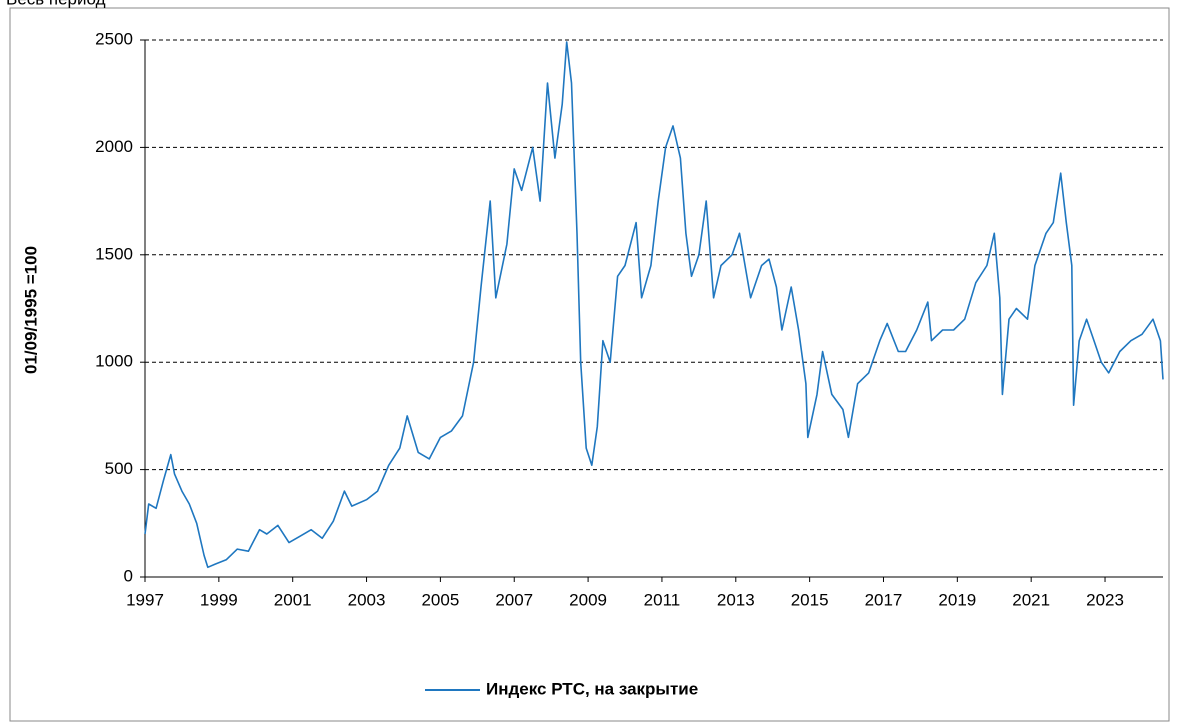 The height and width of the screenshot is (722, 1180). I want to click on x-tick-label: 2013, so click(736, 599).